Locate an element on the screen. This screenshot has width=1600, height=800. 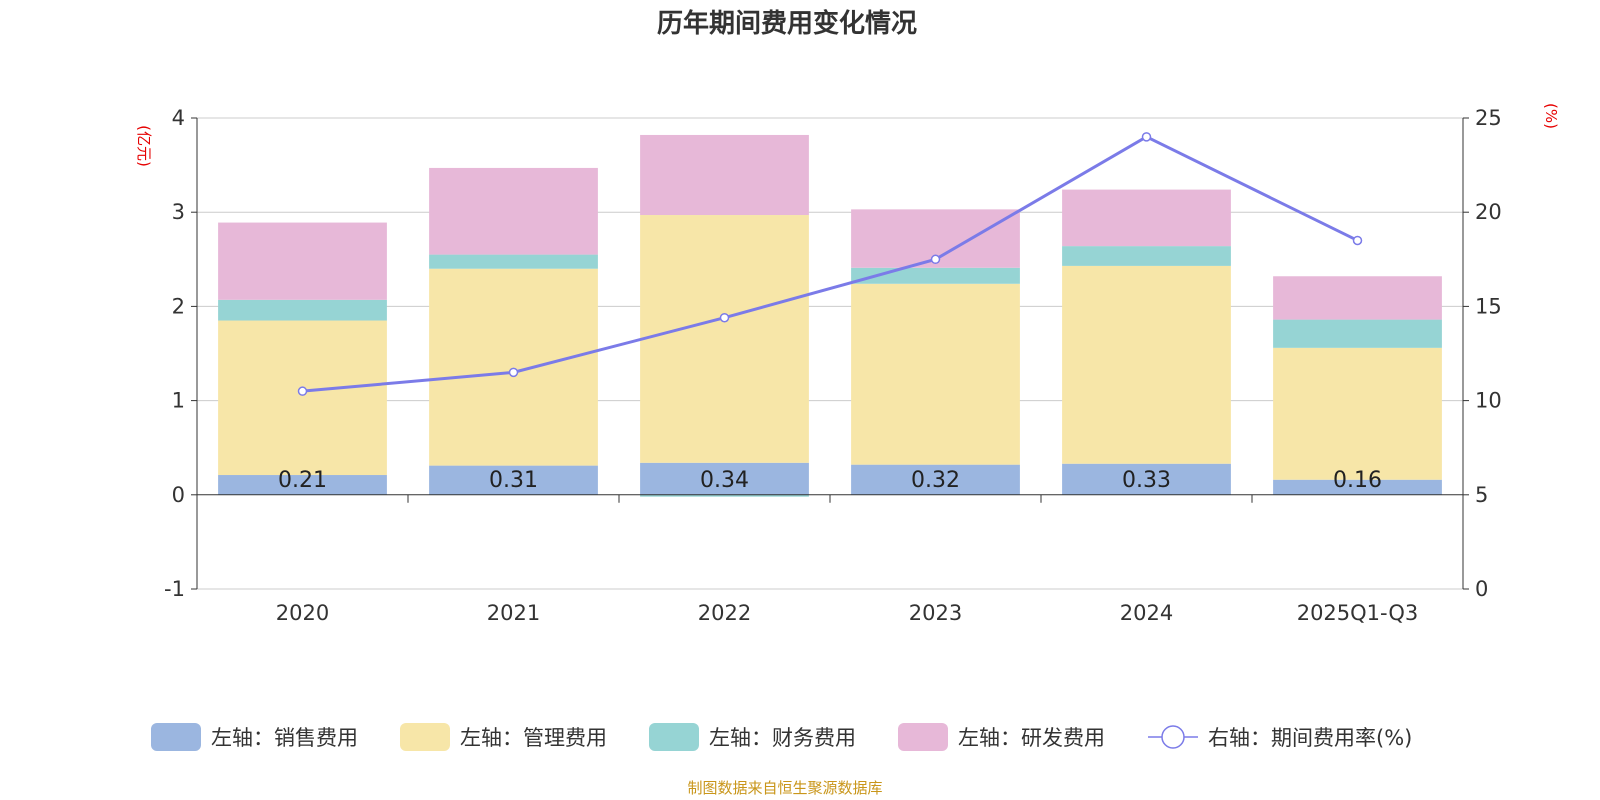
right-axis-unit: (%) is located at coordinates (1551, 116).